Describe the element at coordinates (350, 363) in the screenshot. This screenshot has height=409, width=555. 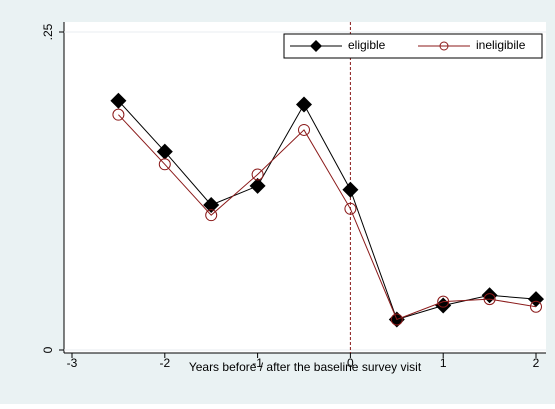
I see `x-tick-label: 0` at that location.